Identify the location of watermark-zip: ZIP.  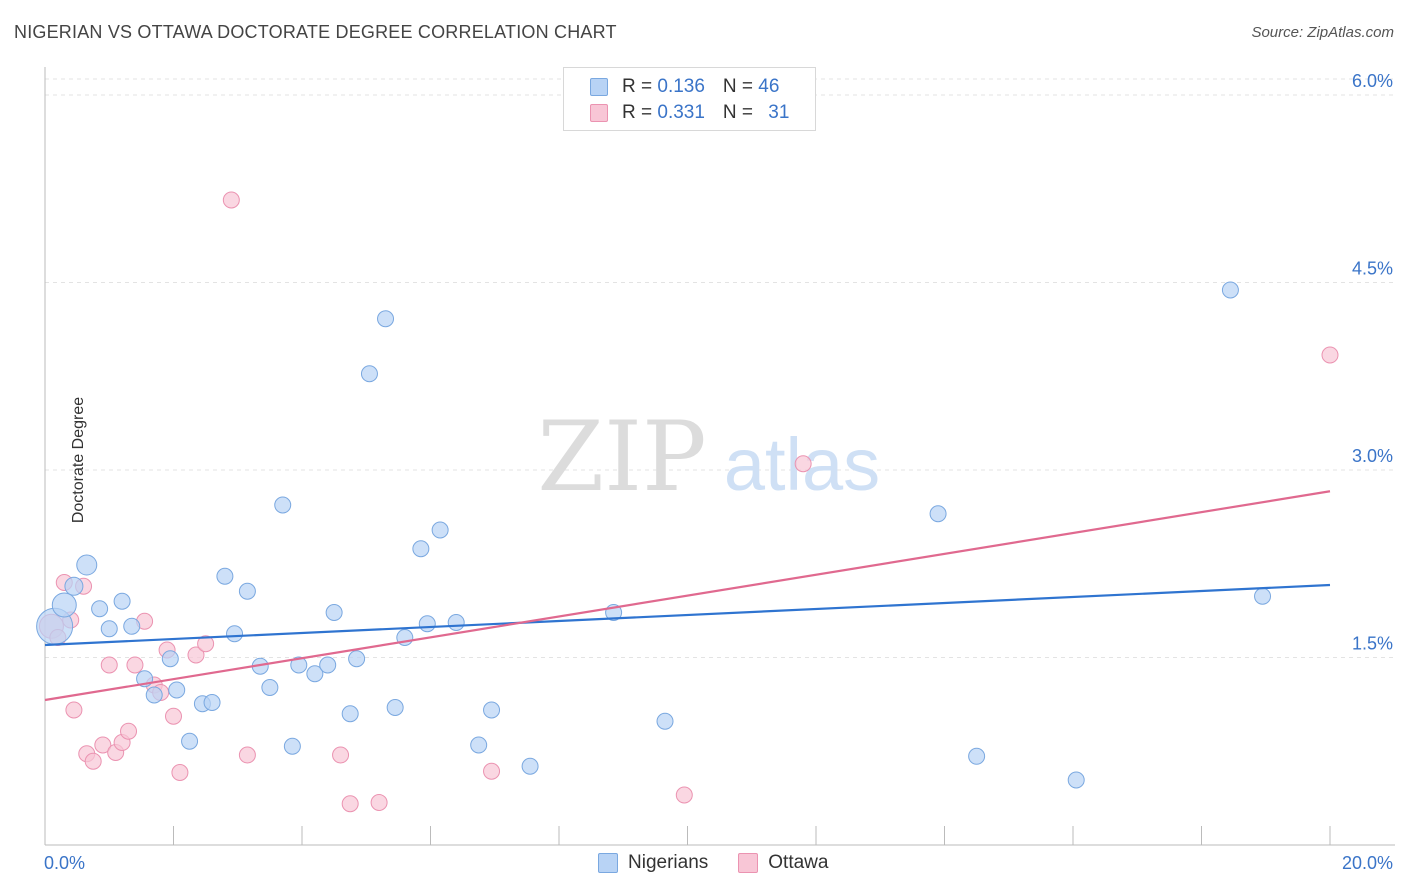
(621, 457).